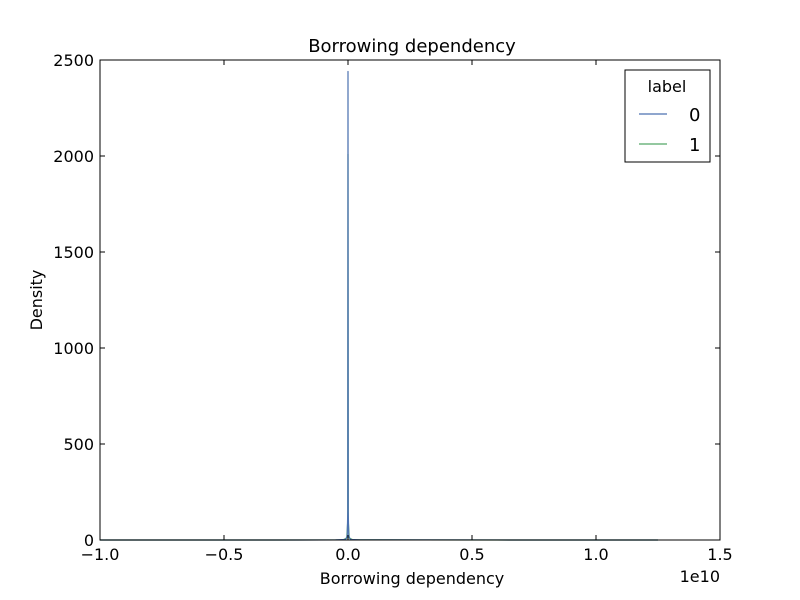  Describe the element at coordinates (73, 60) in the screenshot. I see `y-tick-label: 2500` at that location.